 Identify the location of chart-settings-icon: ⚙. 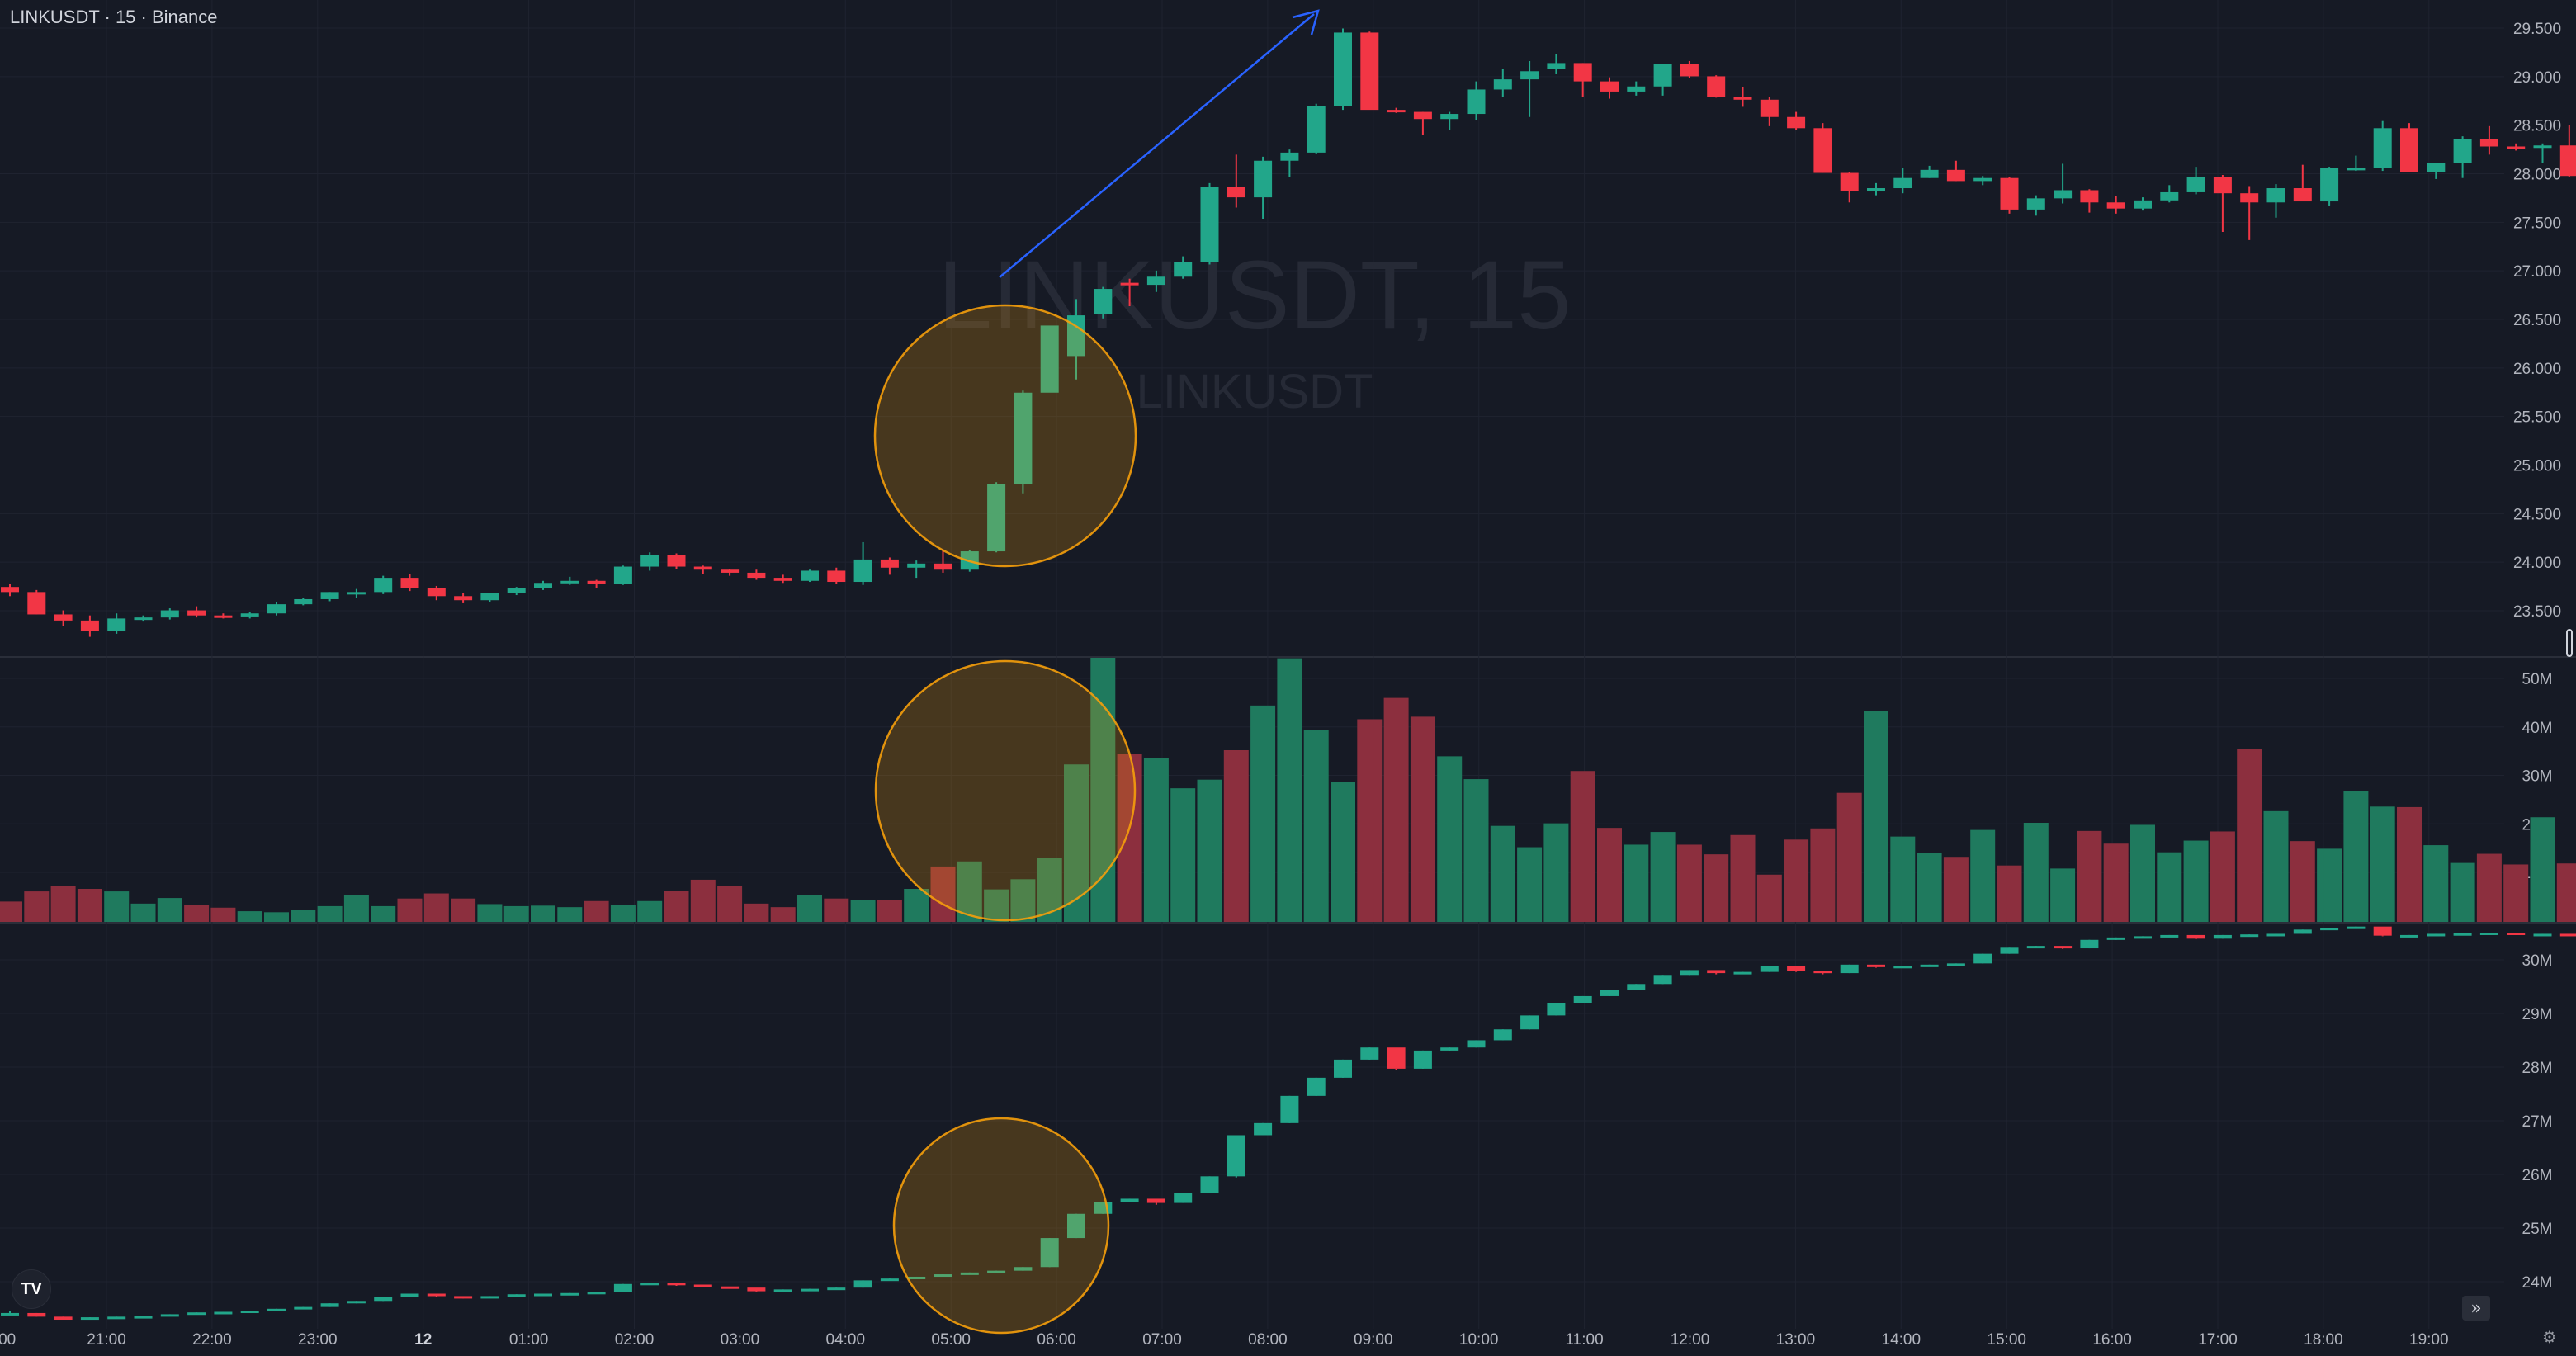
(2549, 1337).